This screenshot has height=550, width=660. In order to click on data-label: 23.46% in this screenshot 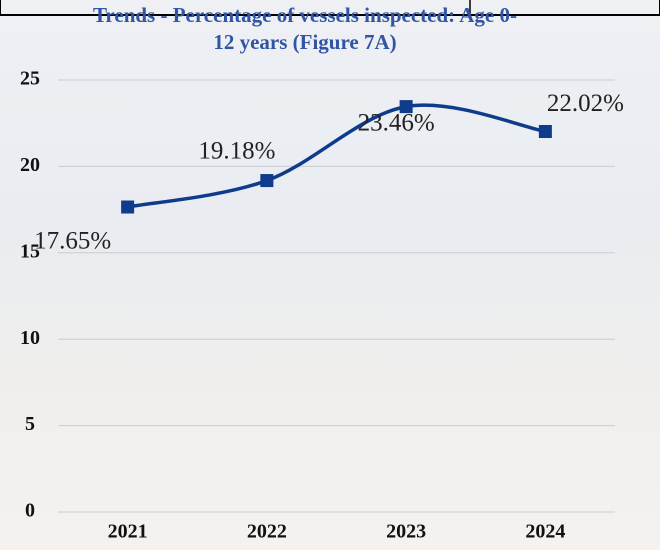, I will do `click(396, 122)`.